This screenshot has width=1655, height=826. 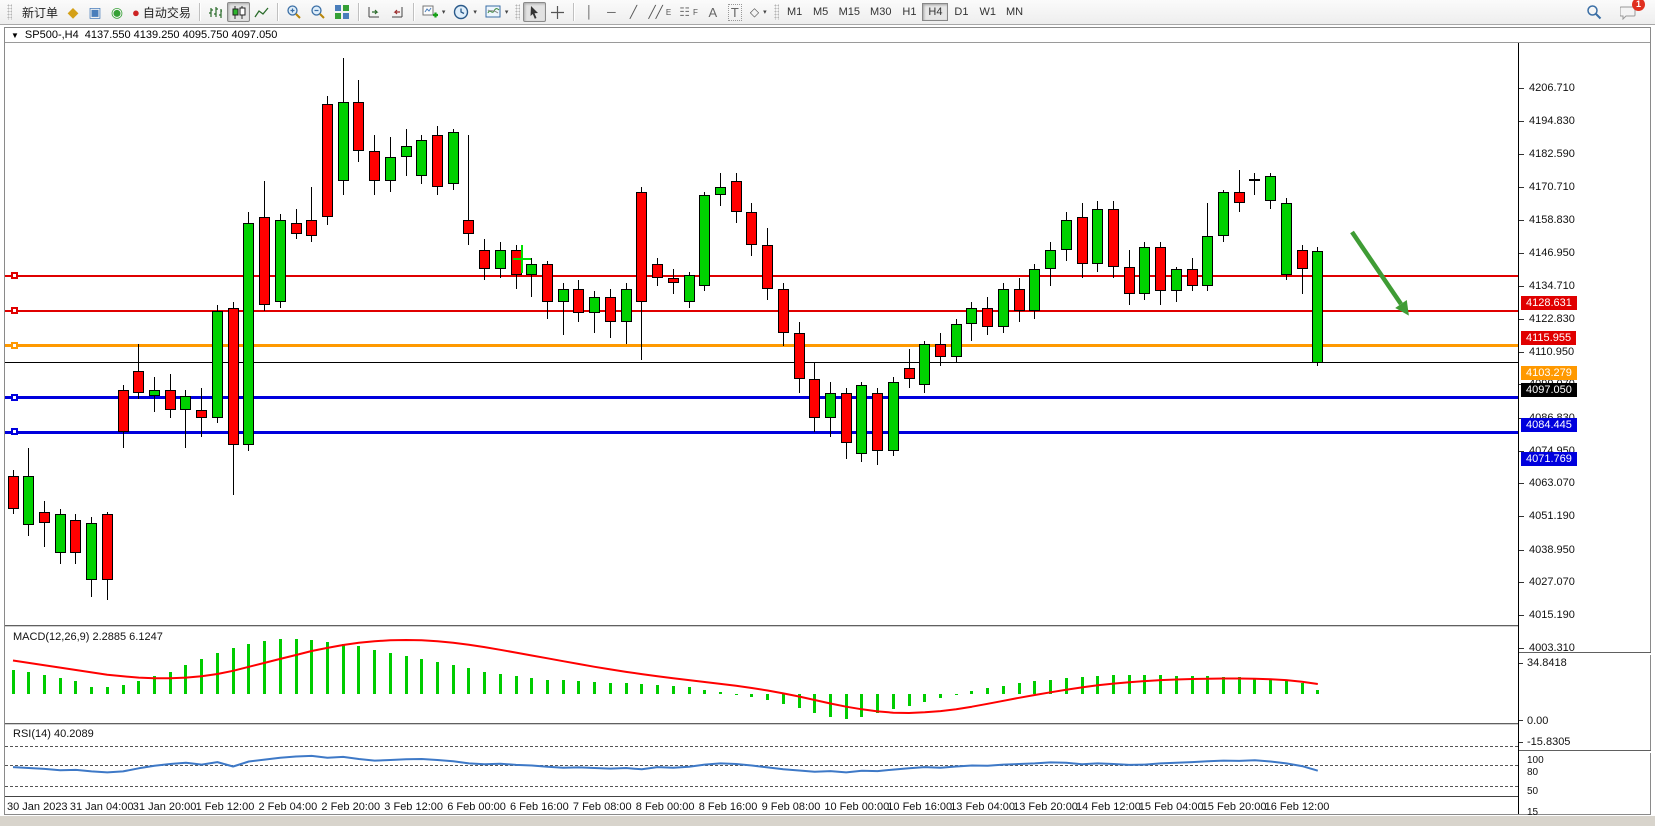 What do you see at coordinates (1171, 807) in the screenshot?
I see `time-label: 15 Feb 04:00` at bounding box center [1171, 807].